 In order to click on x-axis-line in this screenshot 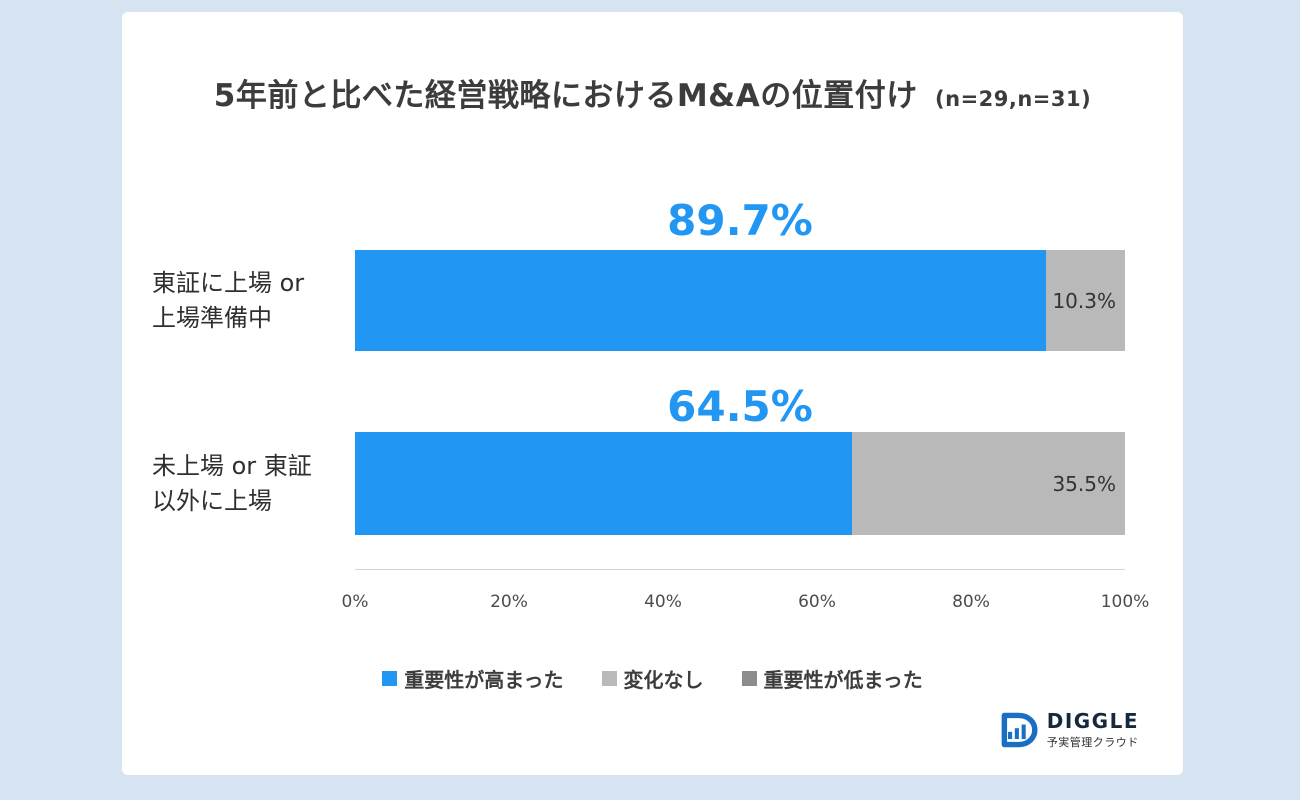, I will do `click(740, 569)`.